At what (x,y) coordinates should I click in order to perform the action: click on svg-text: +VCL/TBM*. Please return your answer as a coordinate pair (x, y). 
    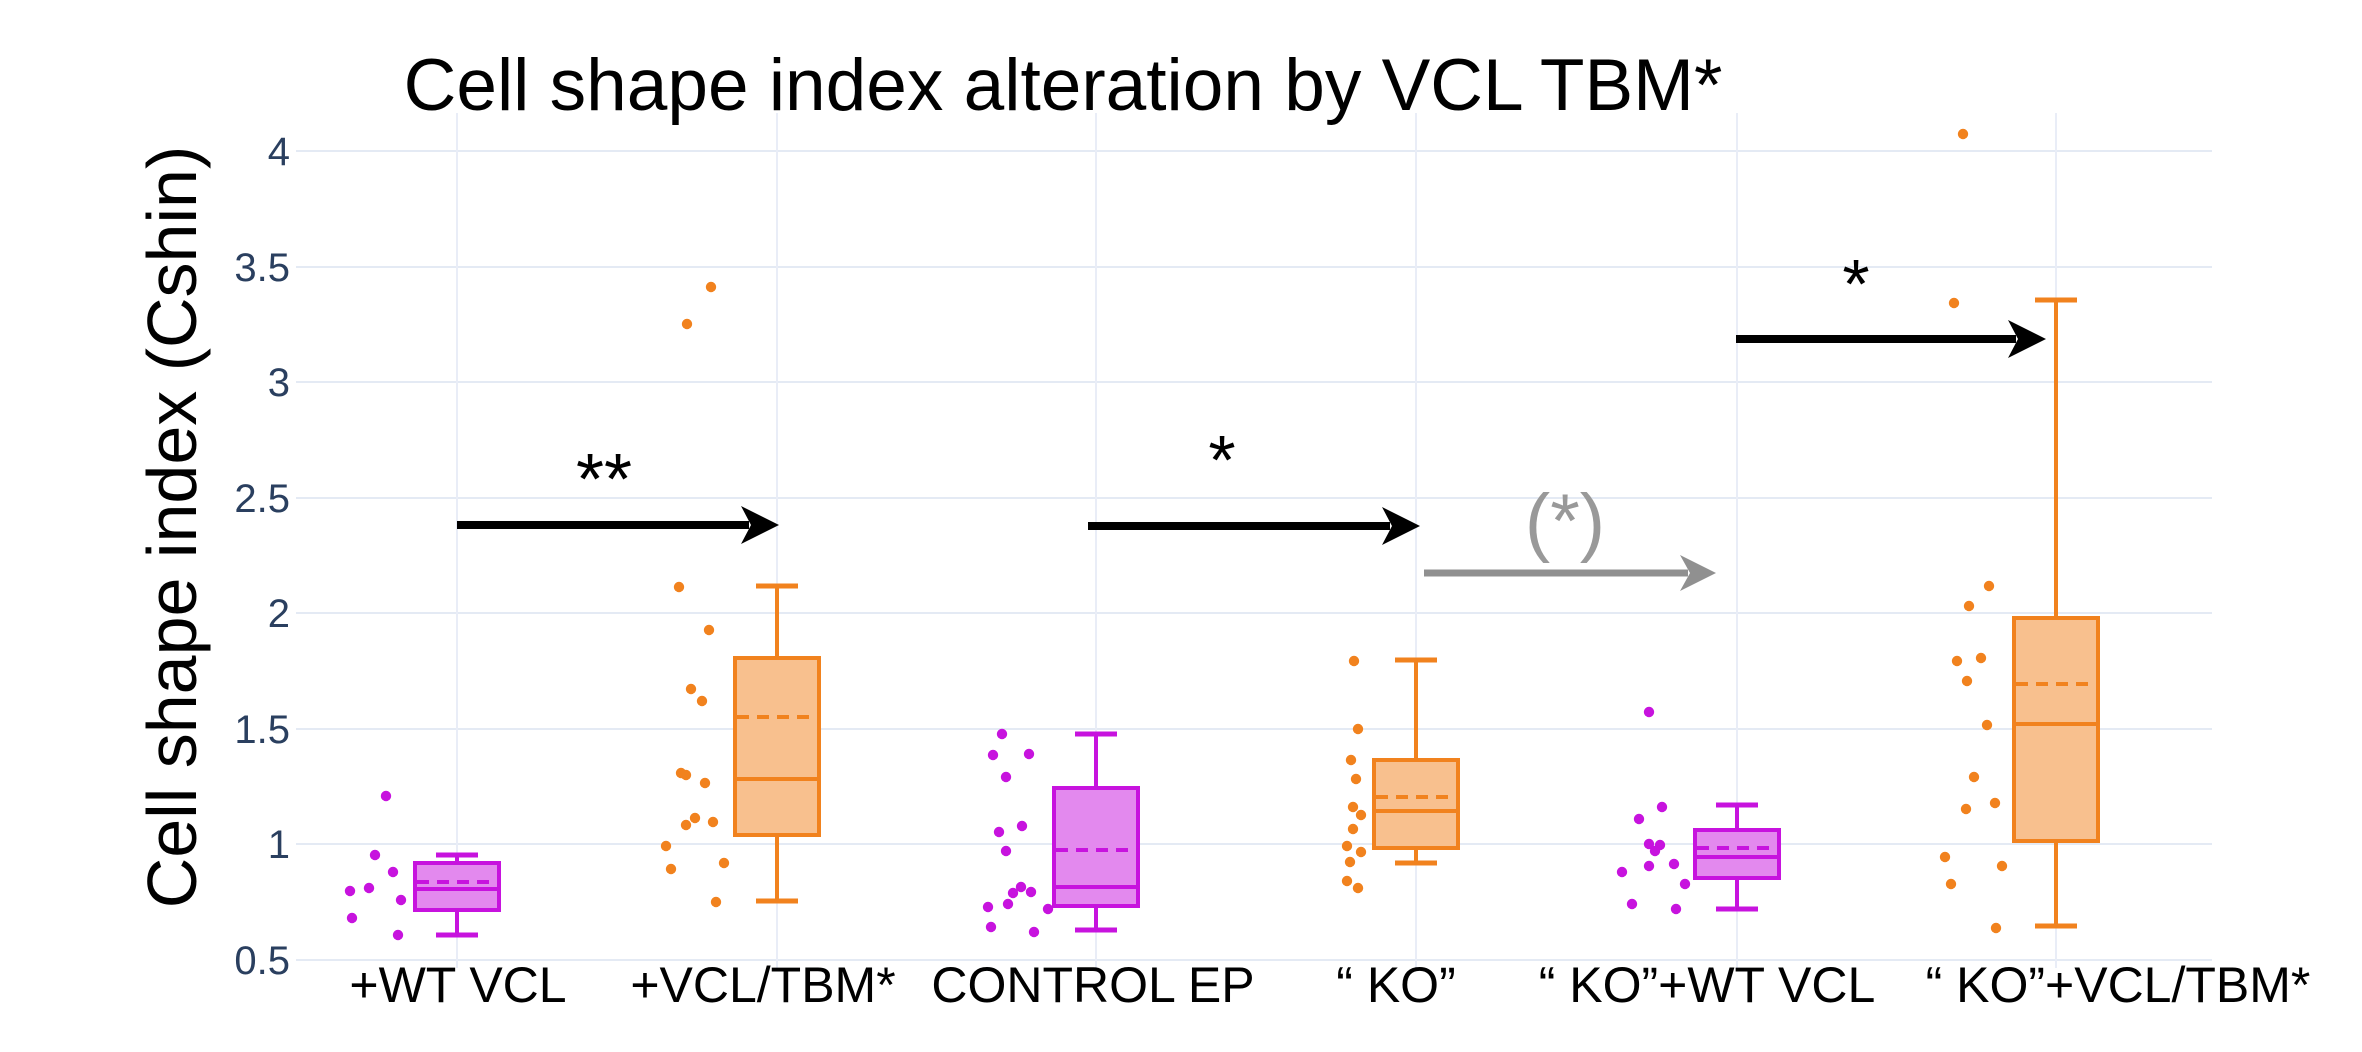
    Looking at the image, I should click on (762, 985).